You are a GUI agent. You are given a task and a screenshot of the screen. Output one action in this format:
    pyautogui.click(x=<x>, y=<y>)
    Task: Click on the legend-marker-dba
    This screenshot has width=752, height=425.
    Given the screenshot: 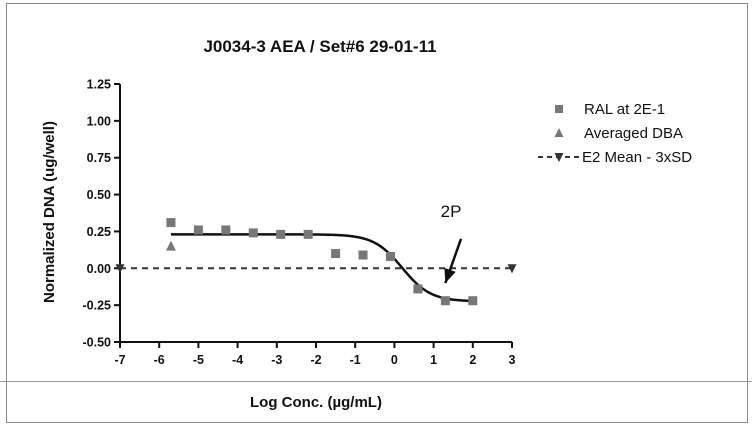 What is the action you would take?
    pyautogui.click(x=559, y=132)
    